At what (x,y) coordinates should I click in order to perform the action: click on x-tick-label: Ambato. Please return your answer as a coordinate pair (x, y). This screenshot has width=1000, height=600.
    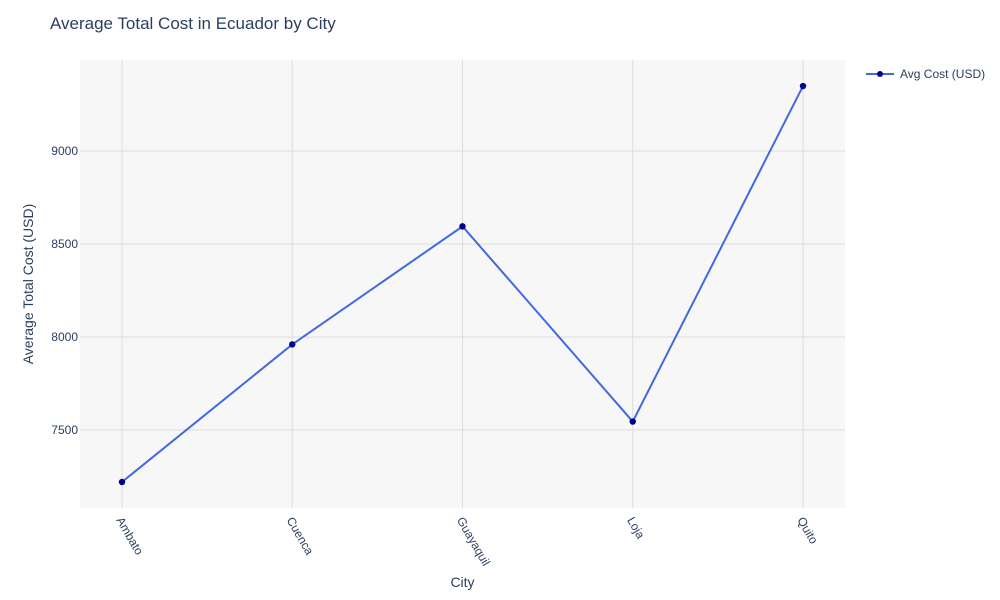
    Looking at the image, I should click on (129, 536).